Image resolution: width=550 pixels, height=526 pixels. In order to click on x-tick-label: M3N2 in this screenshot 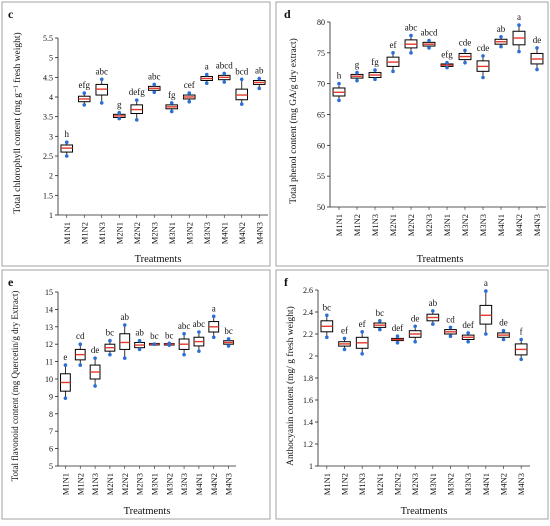, I will do `click(169, 484)`.